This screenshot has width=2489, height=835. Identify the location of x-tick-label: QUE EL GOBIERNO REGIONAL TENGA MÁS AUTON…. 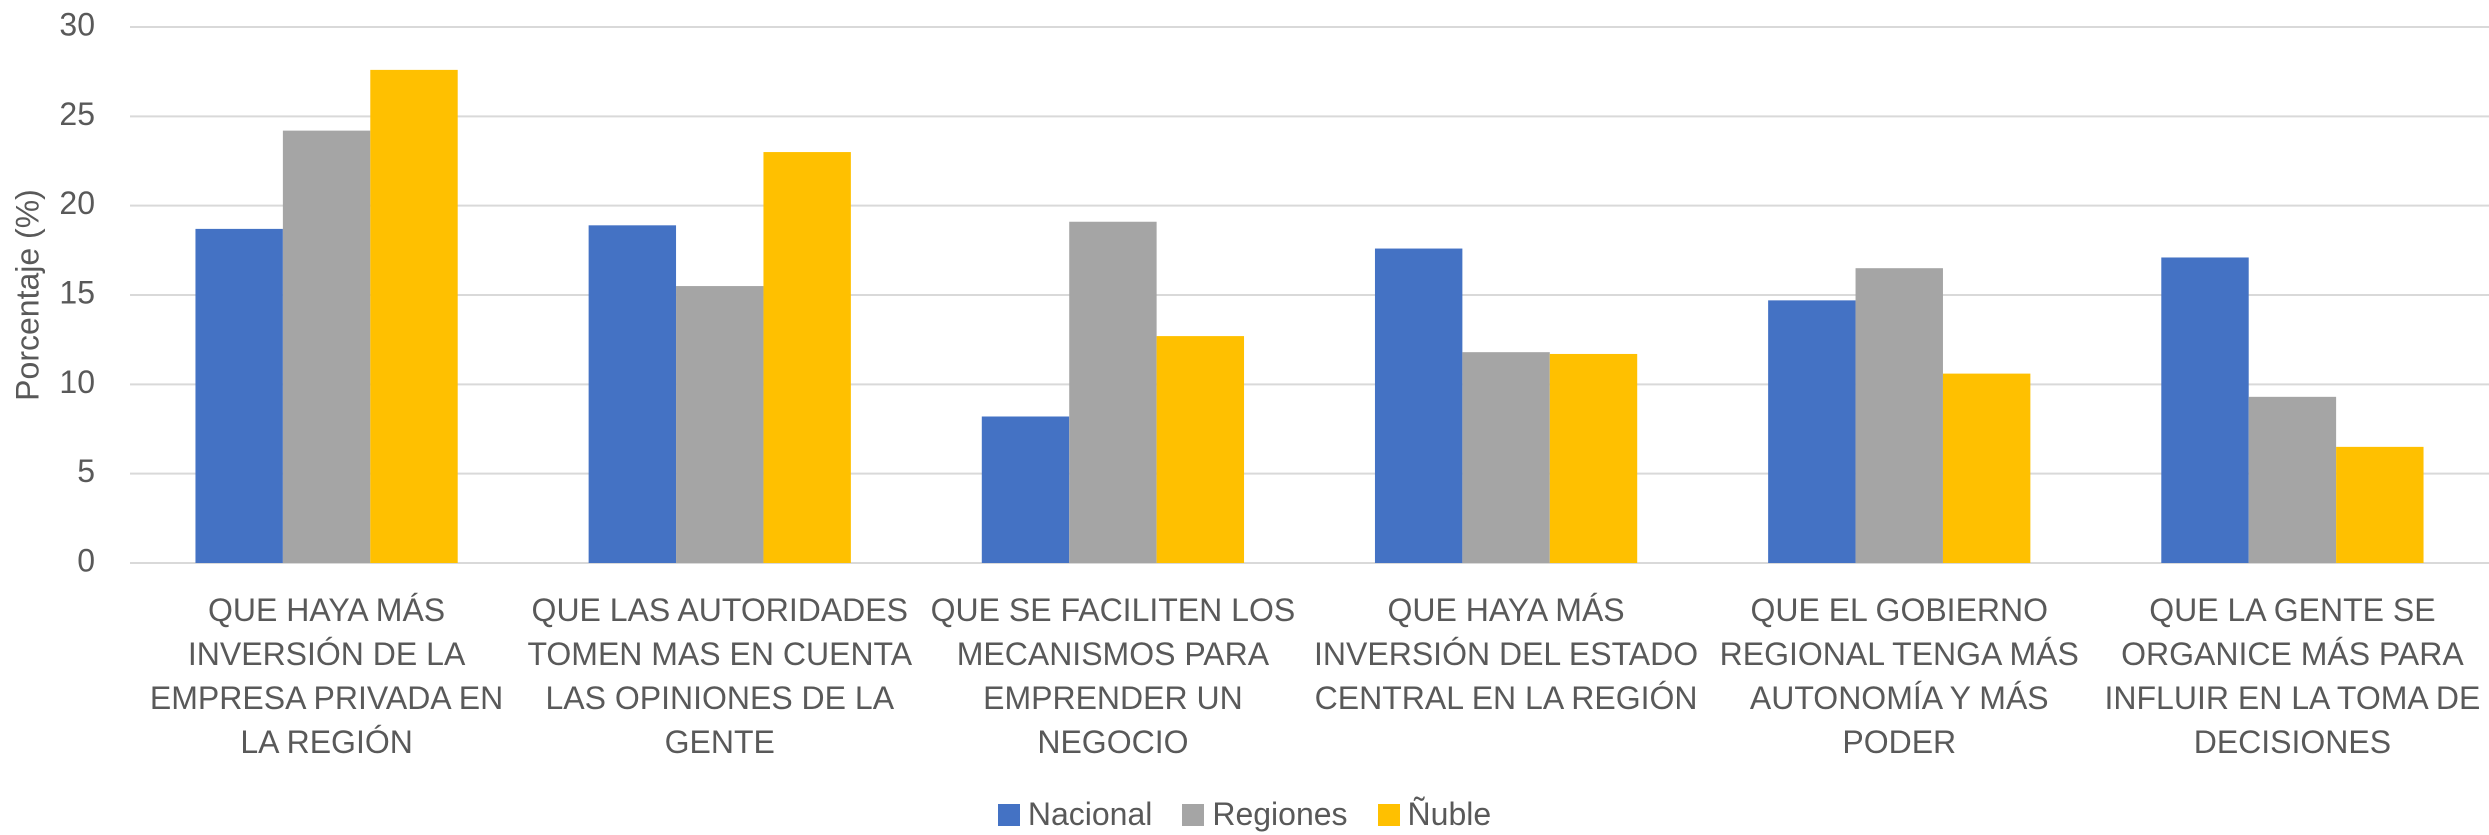
(1899, 676).